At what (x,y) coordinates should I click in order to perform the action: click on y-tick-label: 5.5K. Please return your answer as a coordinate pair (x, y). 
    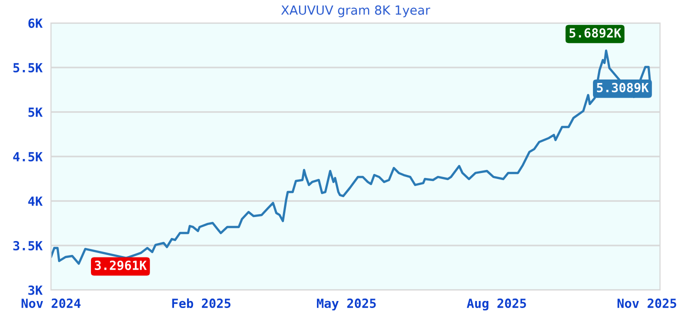
    Looking at the image, I should click on (28, 67).